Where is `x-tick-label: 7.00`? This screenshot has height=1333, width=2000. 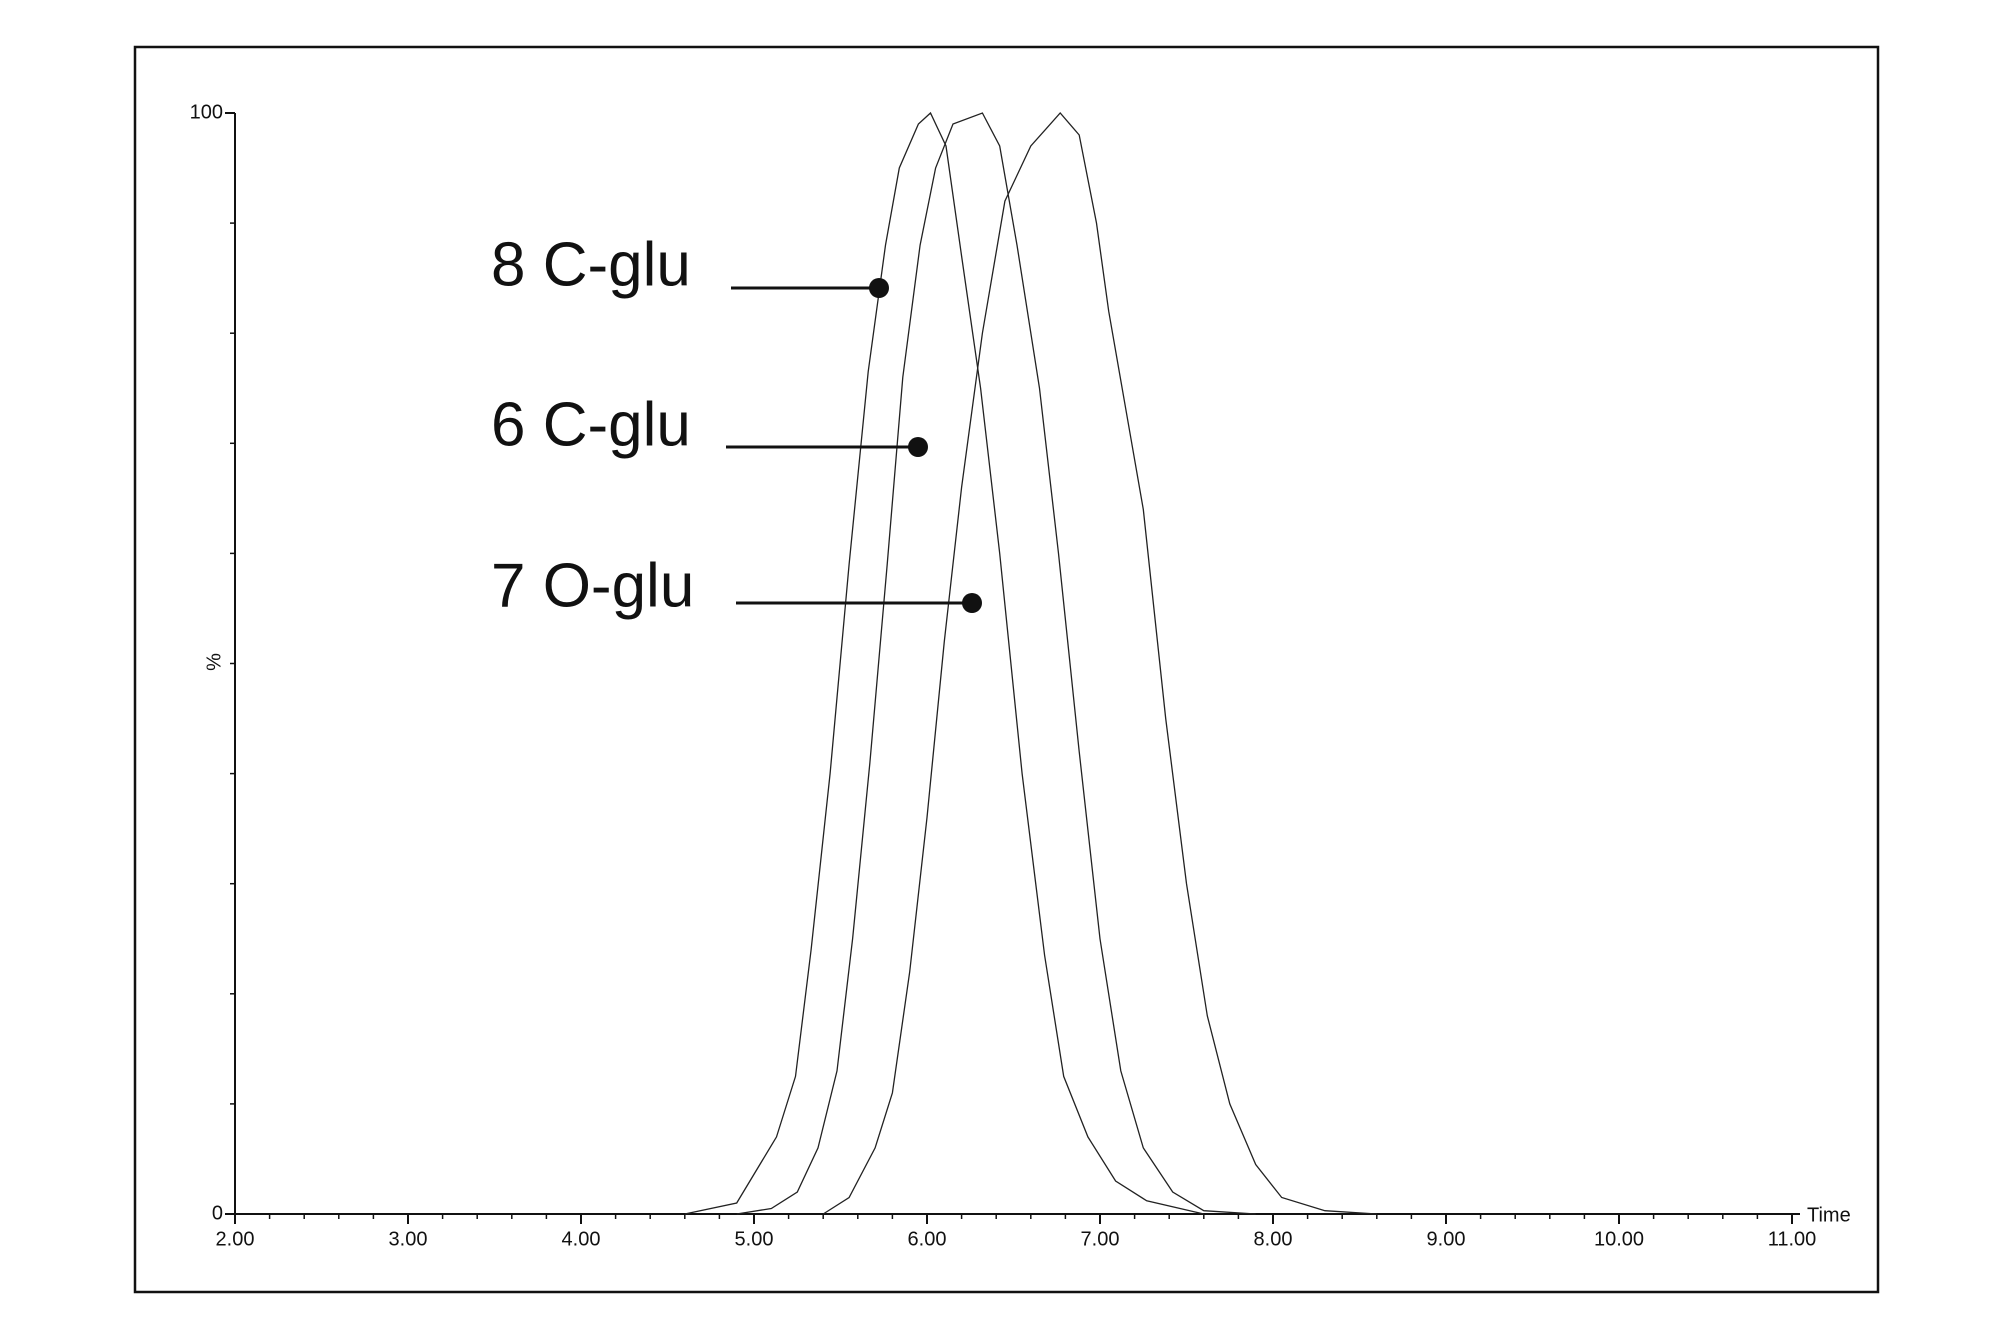
x-tick-label: 7.00 is located at coordinates (1100, 1239).